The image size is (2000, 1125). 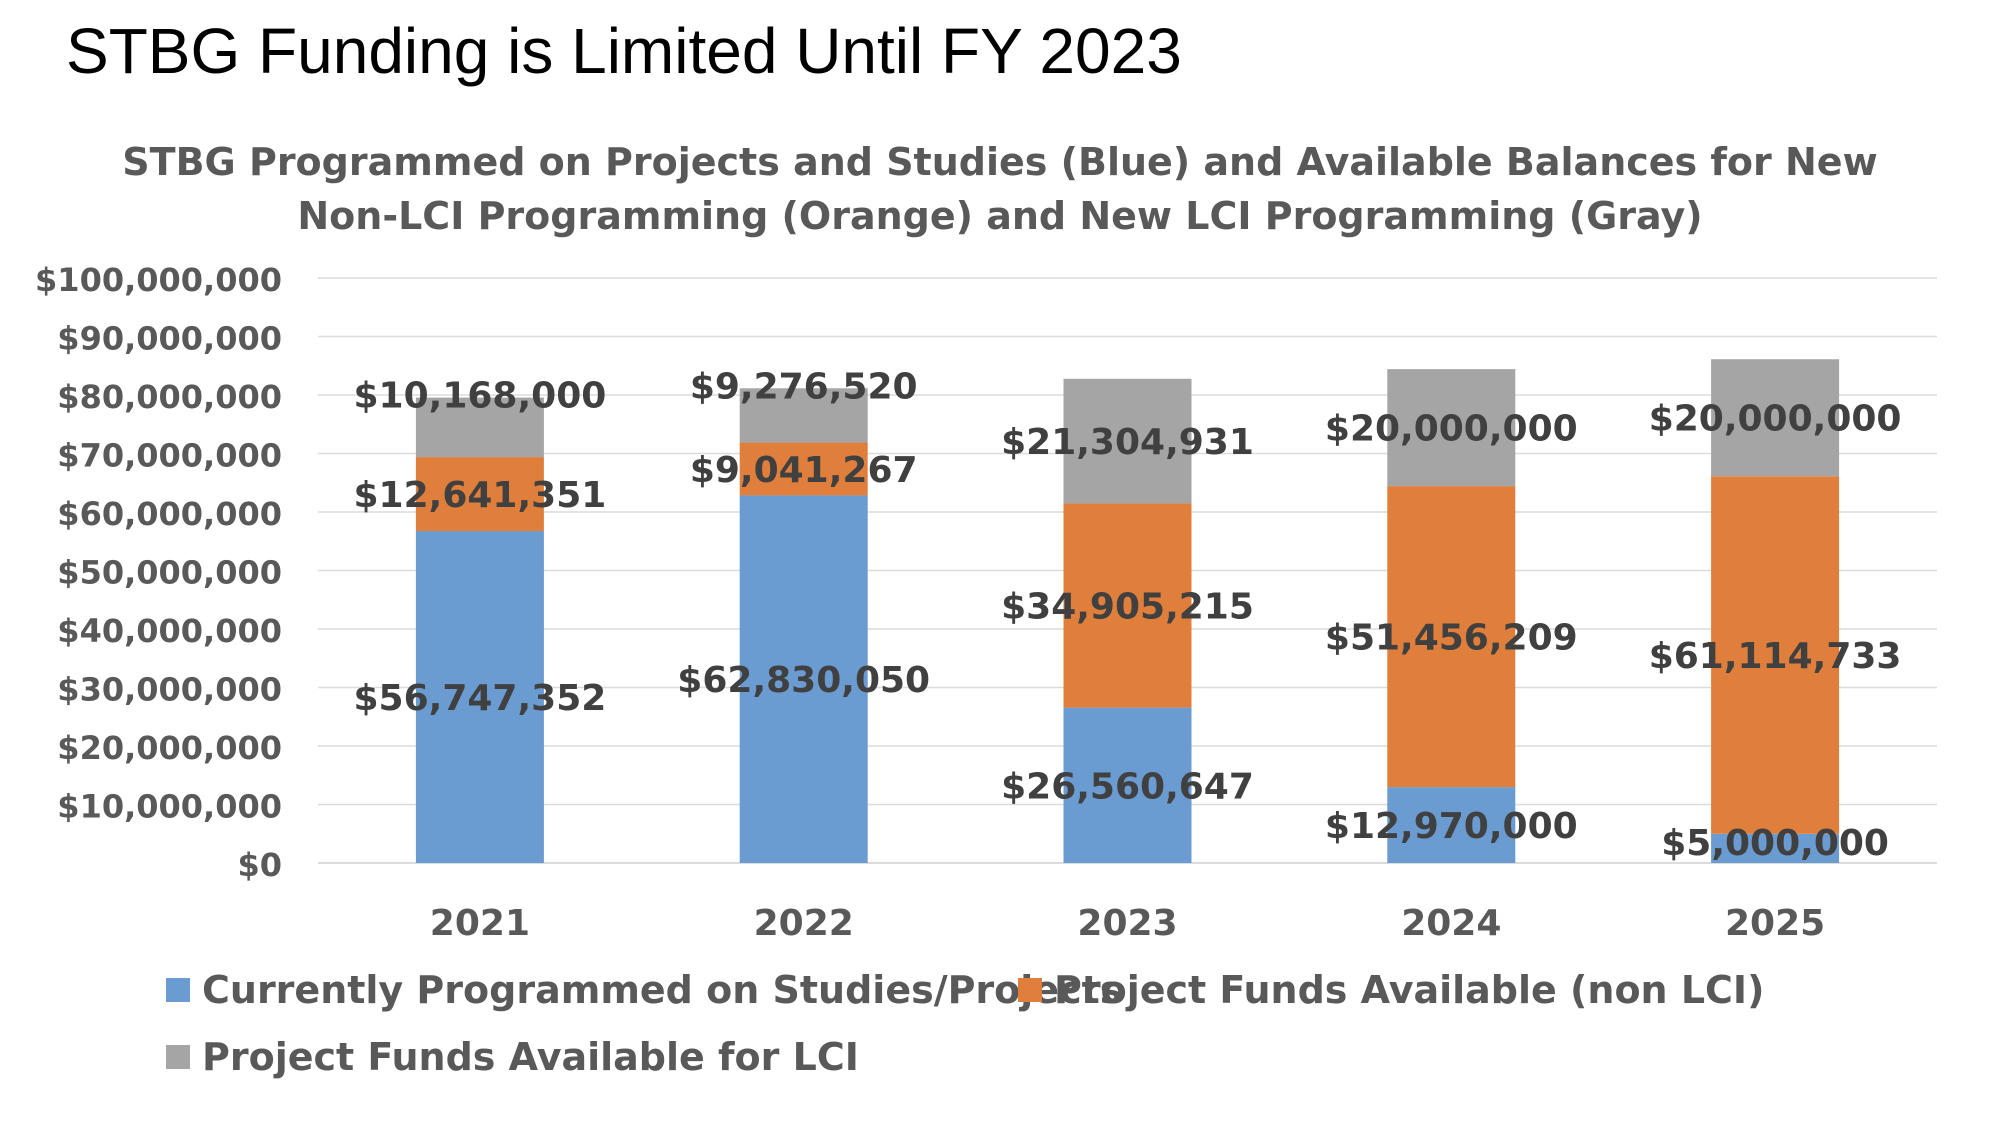 What do you see at coordinates (480, 923) in the screenshot?
I see `x-tick-label: 2021` at bounding box center [480, 923].